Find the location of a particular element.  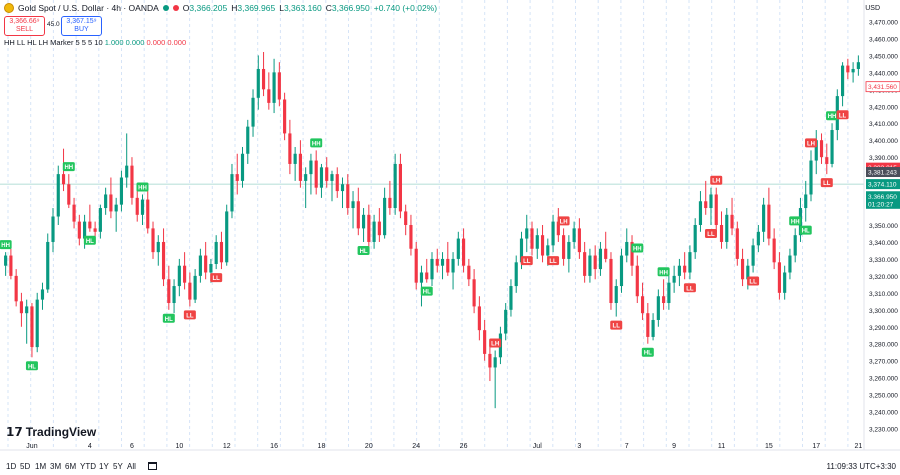

indicator-value-4: 0.000 is located at coordinates (177, 42).